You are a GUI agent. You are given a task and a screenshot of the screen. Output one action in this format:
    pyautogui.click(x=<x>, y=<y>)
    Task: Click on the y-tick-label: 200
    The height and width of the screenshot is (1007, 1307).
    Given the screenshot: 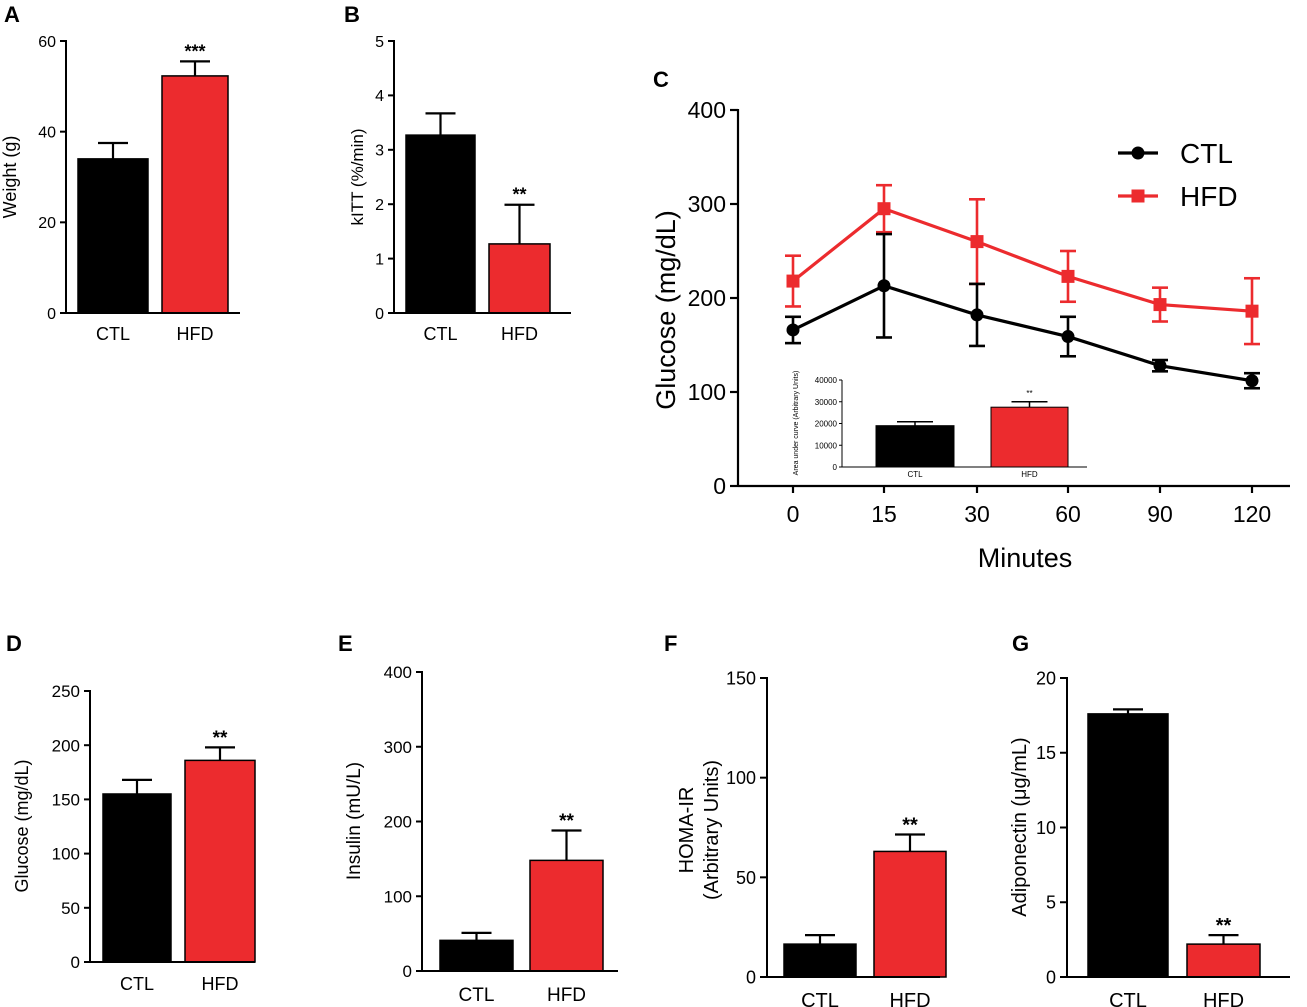 What is the action you would take?
    pyautogui.click(x=707, y=298)
    